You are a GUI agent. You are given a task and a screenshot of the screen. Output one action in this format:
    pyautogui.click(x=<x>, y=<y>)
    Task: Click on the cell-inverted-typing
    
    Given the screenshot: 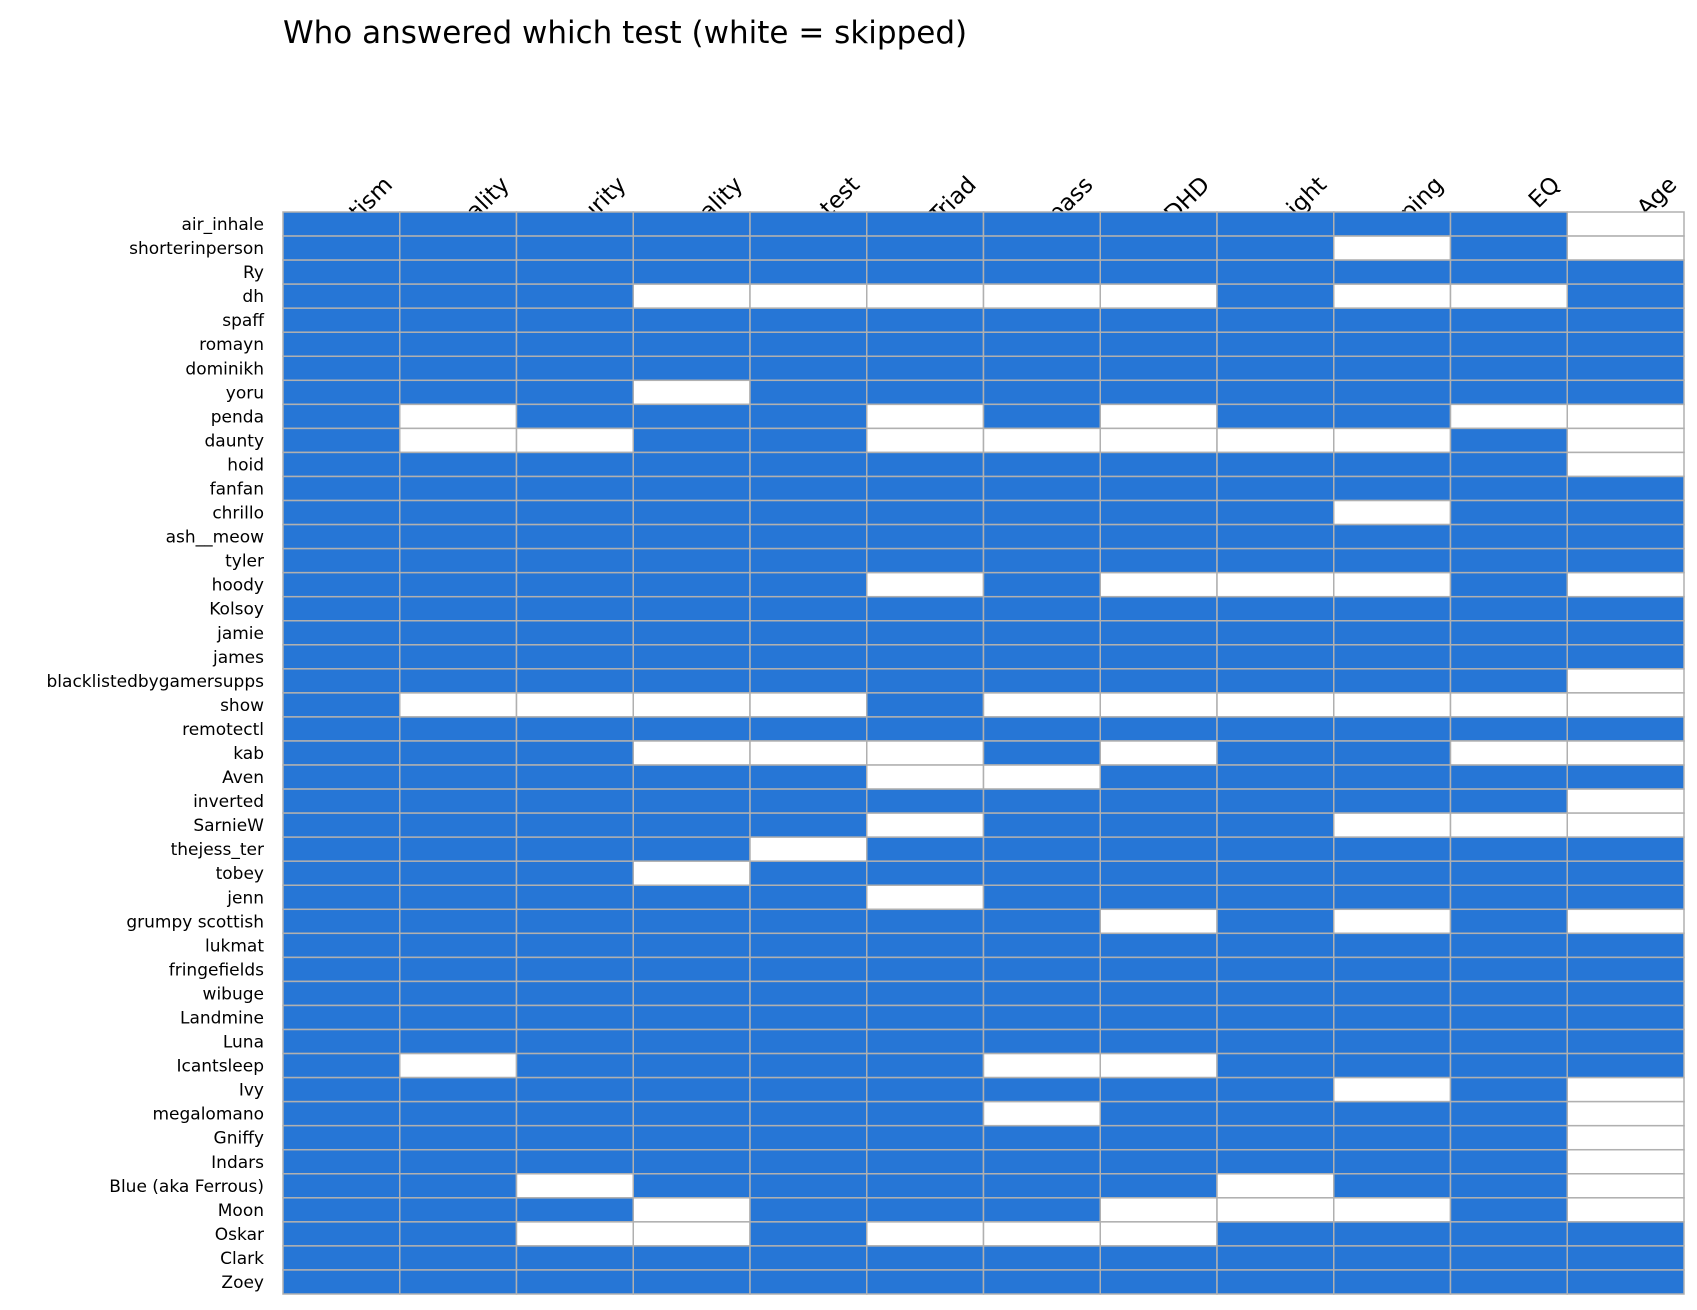 What is the action you would take?
    pyautogui.click(x=1392, y=801)
    